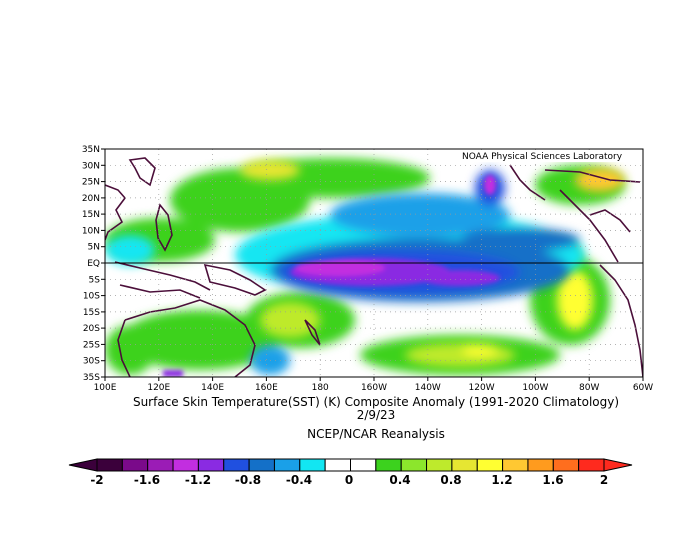 The height and width of the screenshot is (542, 700). I want to click on lat-label: 30S, so click(91, 362).